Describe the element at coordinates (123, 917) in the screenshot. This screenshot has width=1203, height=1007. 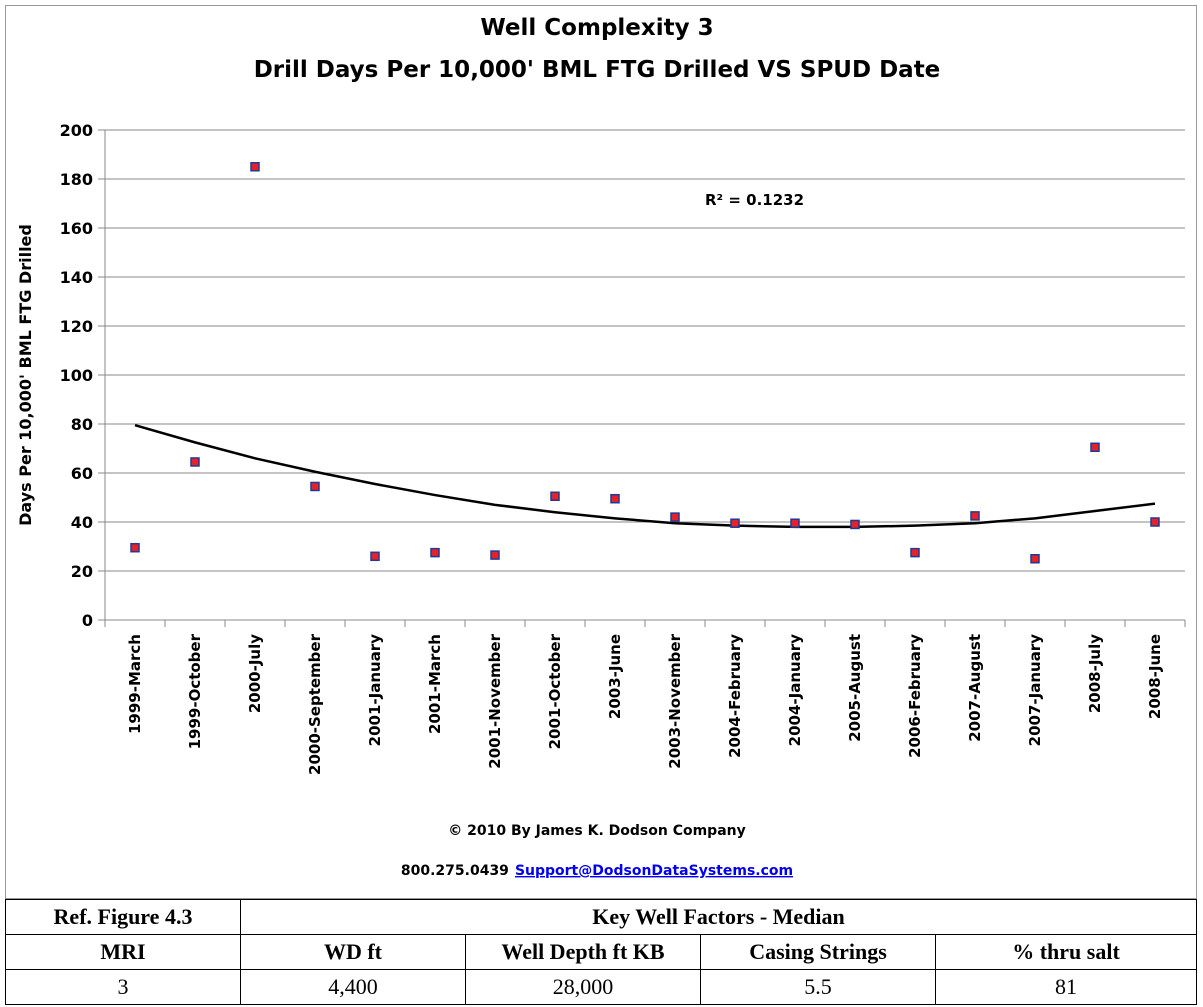
I see `ref-cell: Ref. Figure 4.3` at that location.